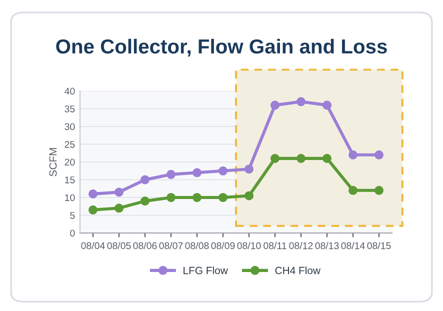 Image resolution: width=443 pixels, height=311 pixels. Describe the element at coordinates (353, 246) in the screenshot. I see `x-tick-label: 08/14` at that location.